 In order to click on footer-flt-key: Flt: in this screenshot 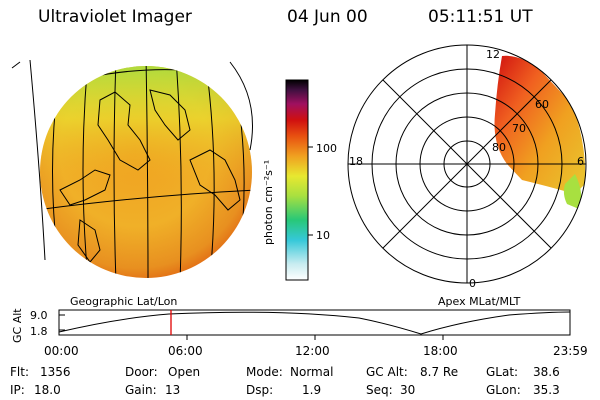, I will do `click(19, 372)`.